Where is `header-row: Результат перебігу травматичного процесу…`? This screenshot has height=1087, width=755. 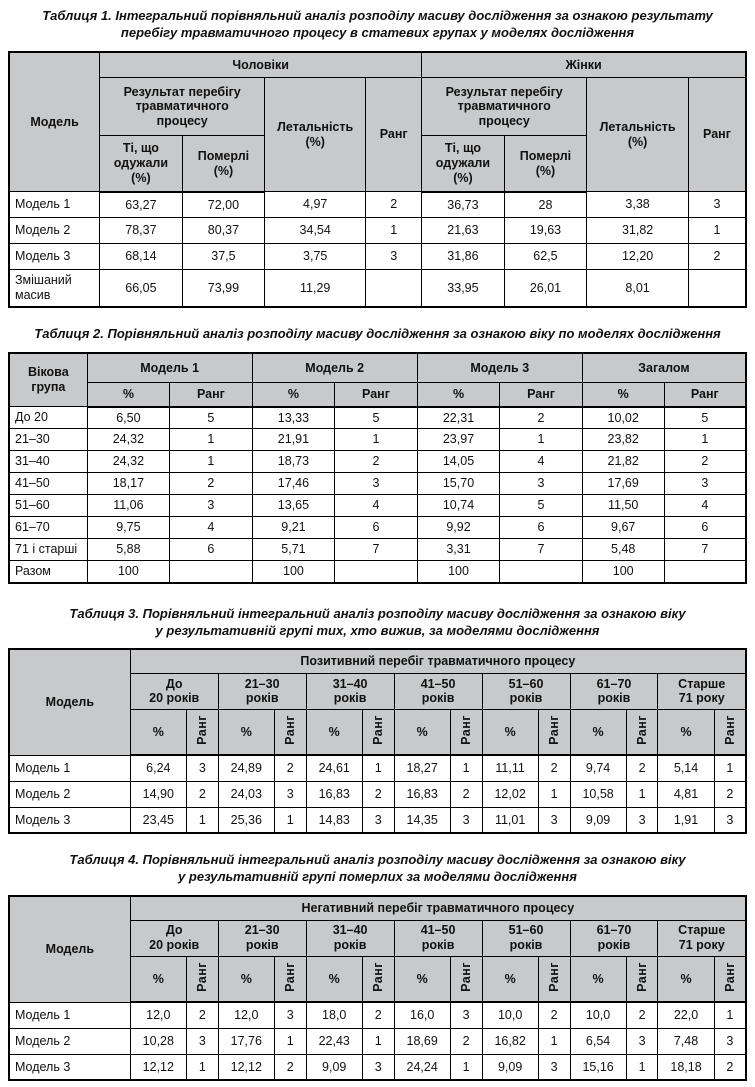 header-row: Результат перебігу травматичного процесу… is located at coordinates (378, 135).